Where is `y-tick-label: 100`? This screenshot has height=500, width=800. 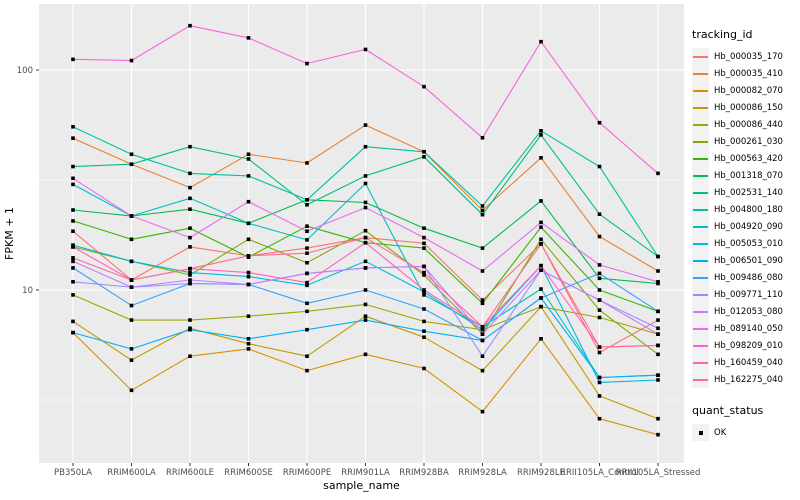 y-tick-label: 100 is located at coordinates (25, 71).